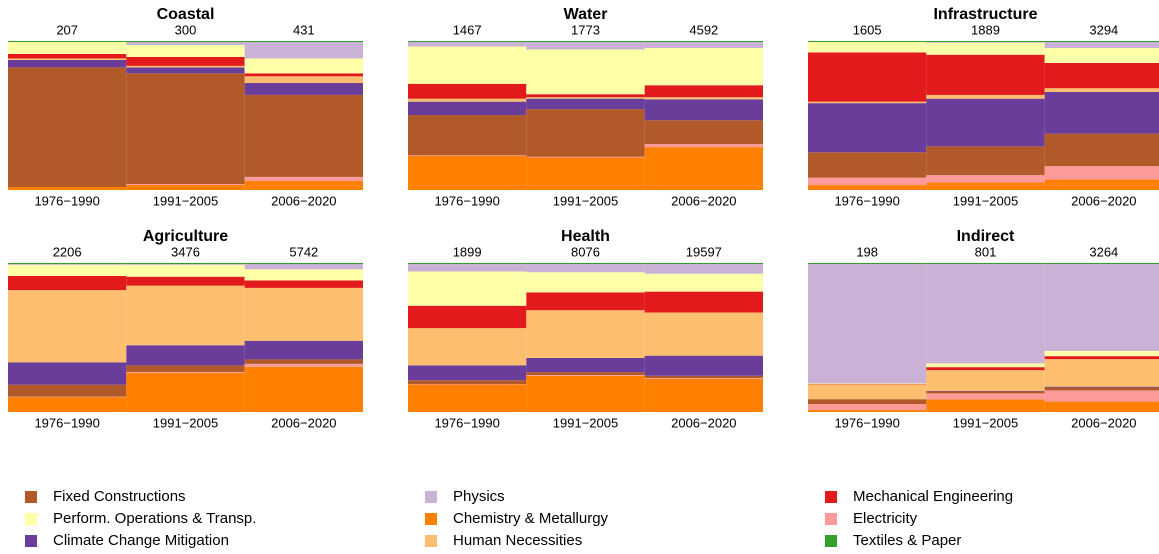  Describe the element at coordinates (467, 251) in the screenshot. I see `total-label: 1899` at that location.